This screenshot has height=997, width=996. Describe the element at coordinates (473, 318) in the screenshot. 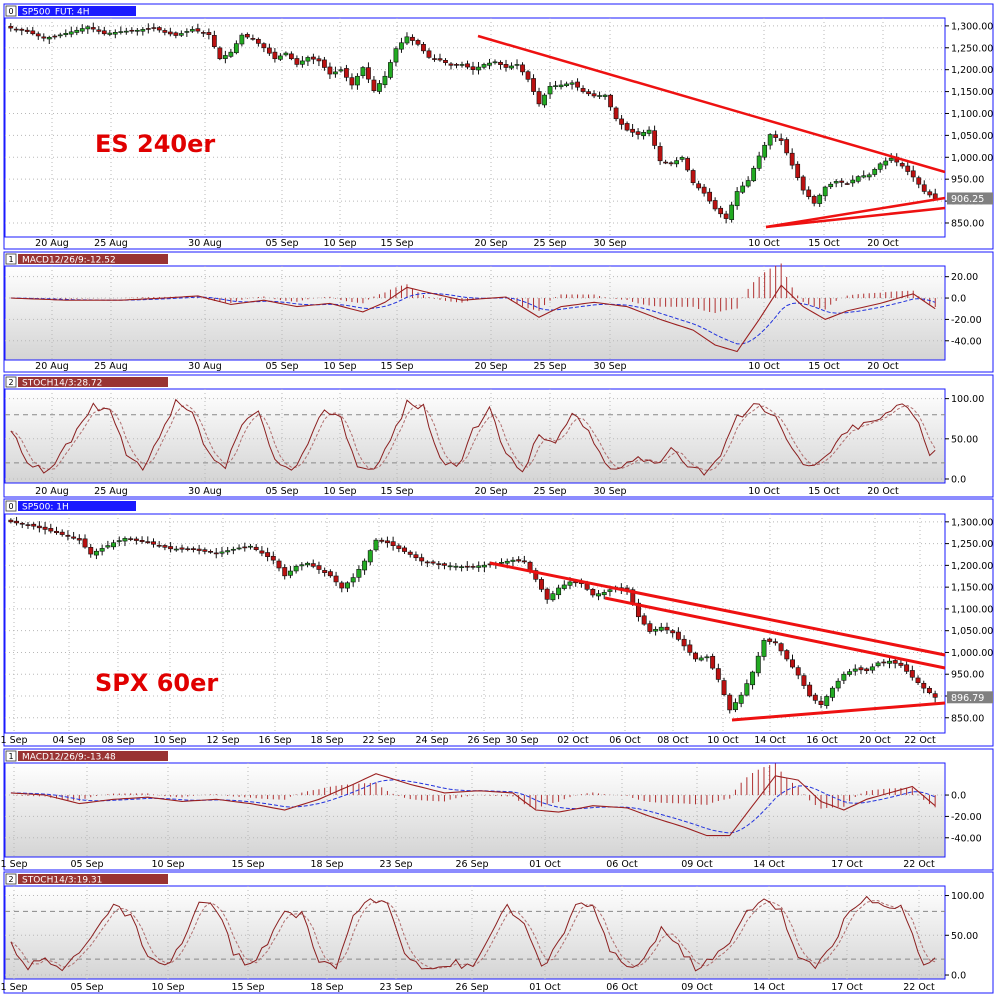

I see `macd-line` at that location.